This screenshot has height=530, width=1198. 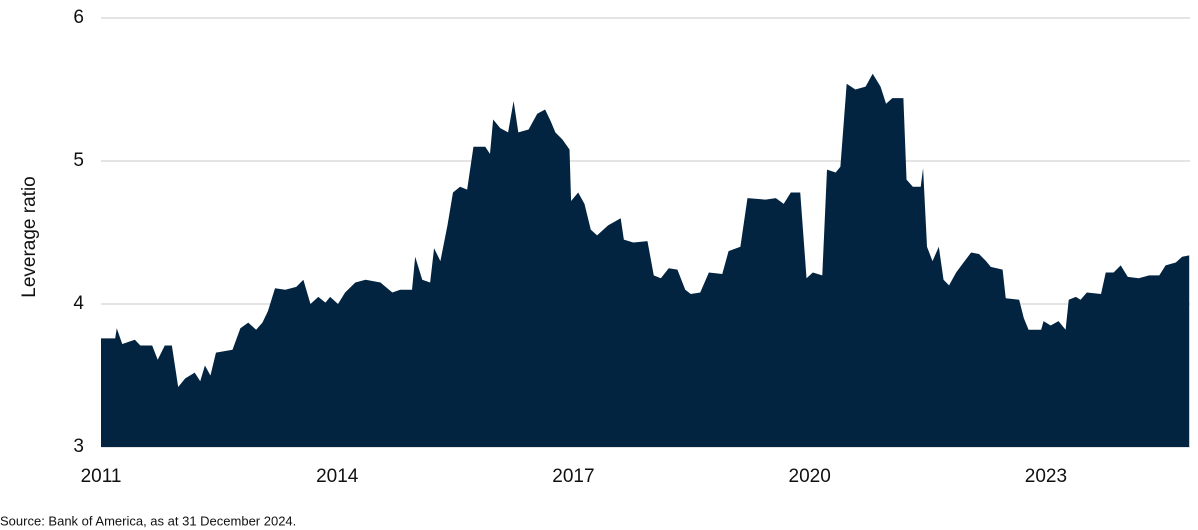 What do you see at coordinates (573, 476) in the screenshot?
I see `x-tick-label: 2017` at bounding box center [573, 476].